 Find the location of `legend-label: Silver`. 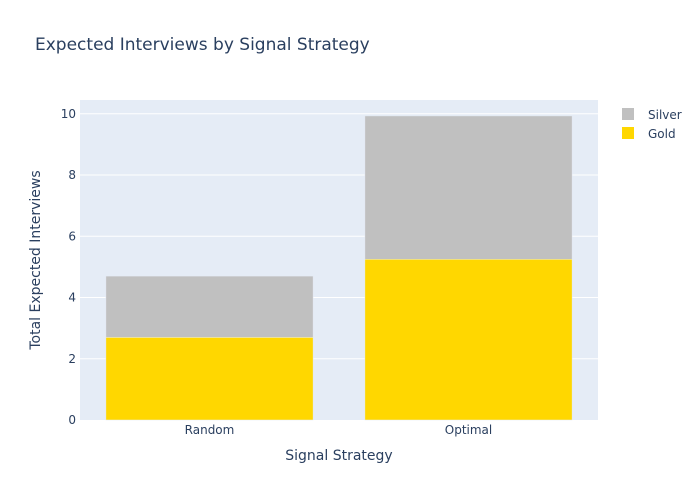

legend-label: Silver is located at coordinates (665, 115).